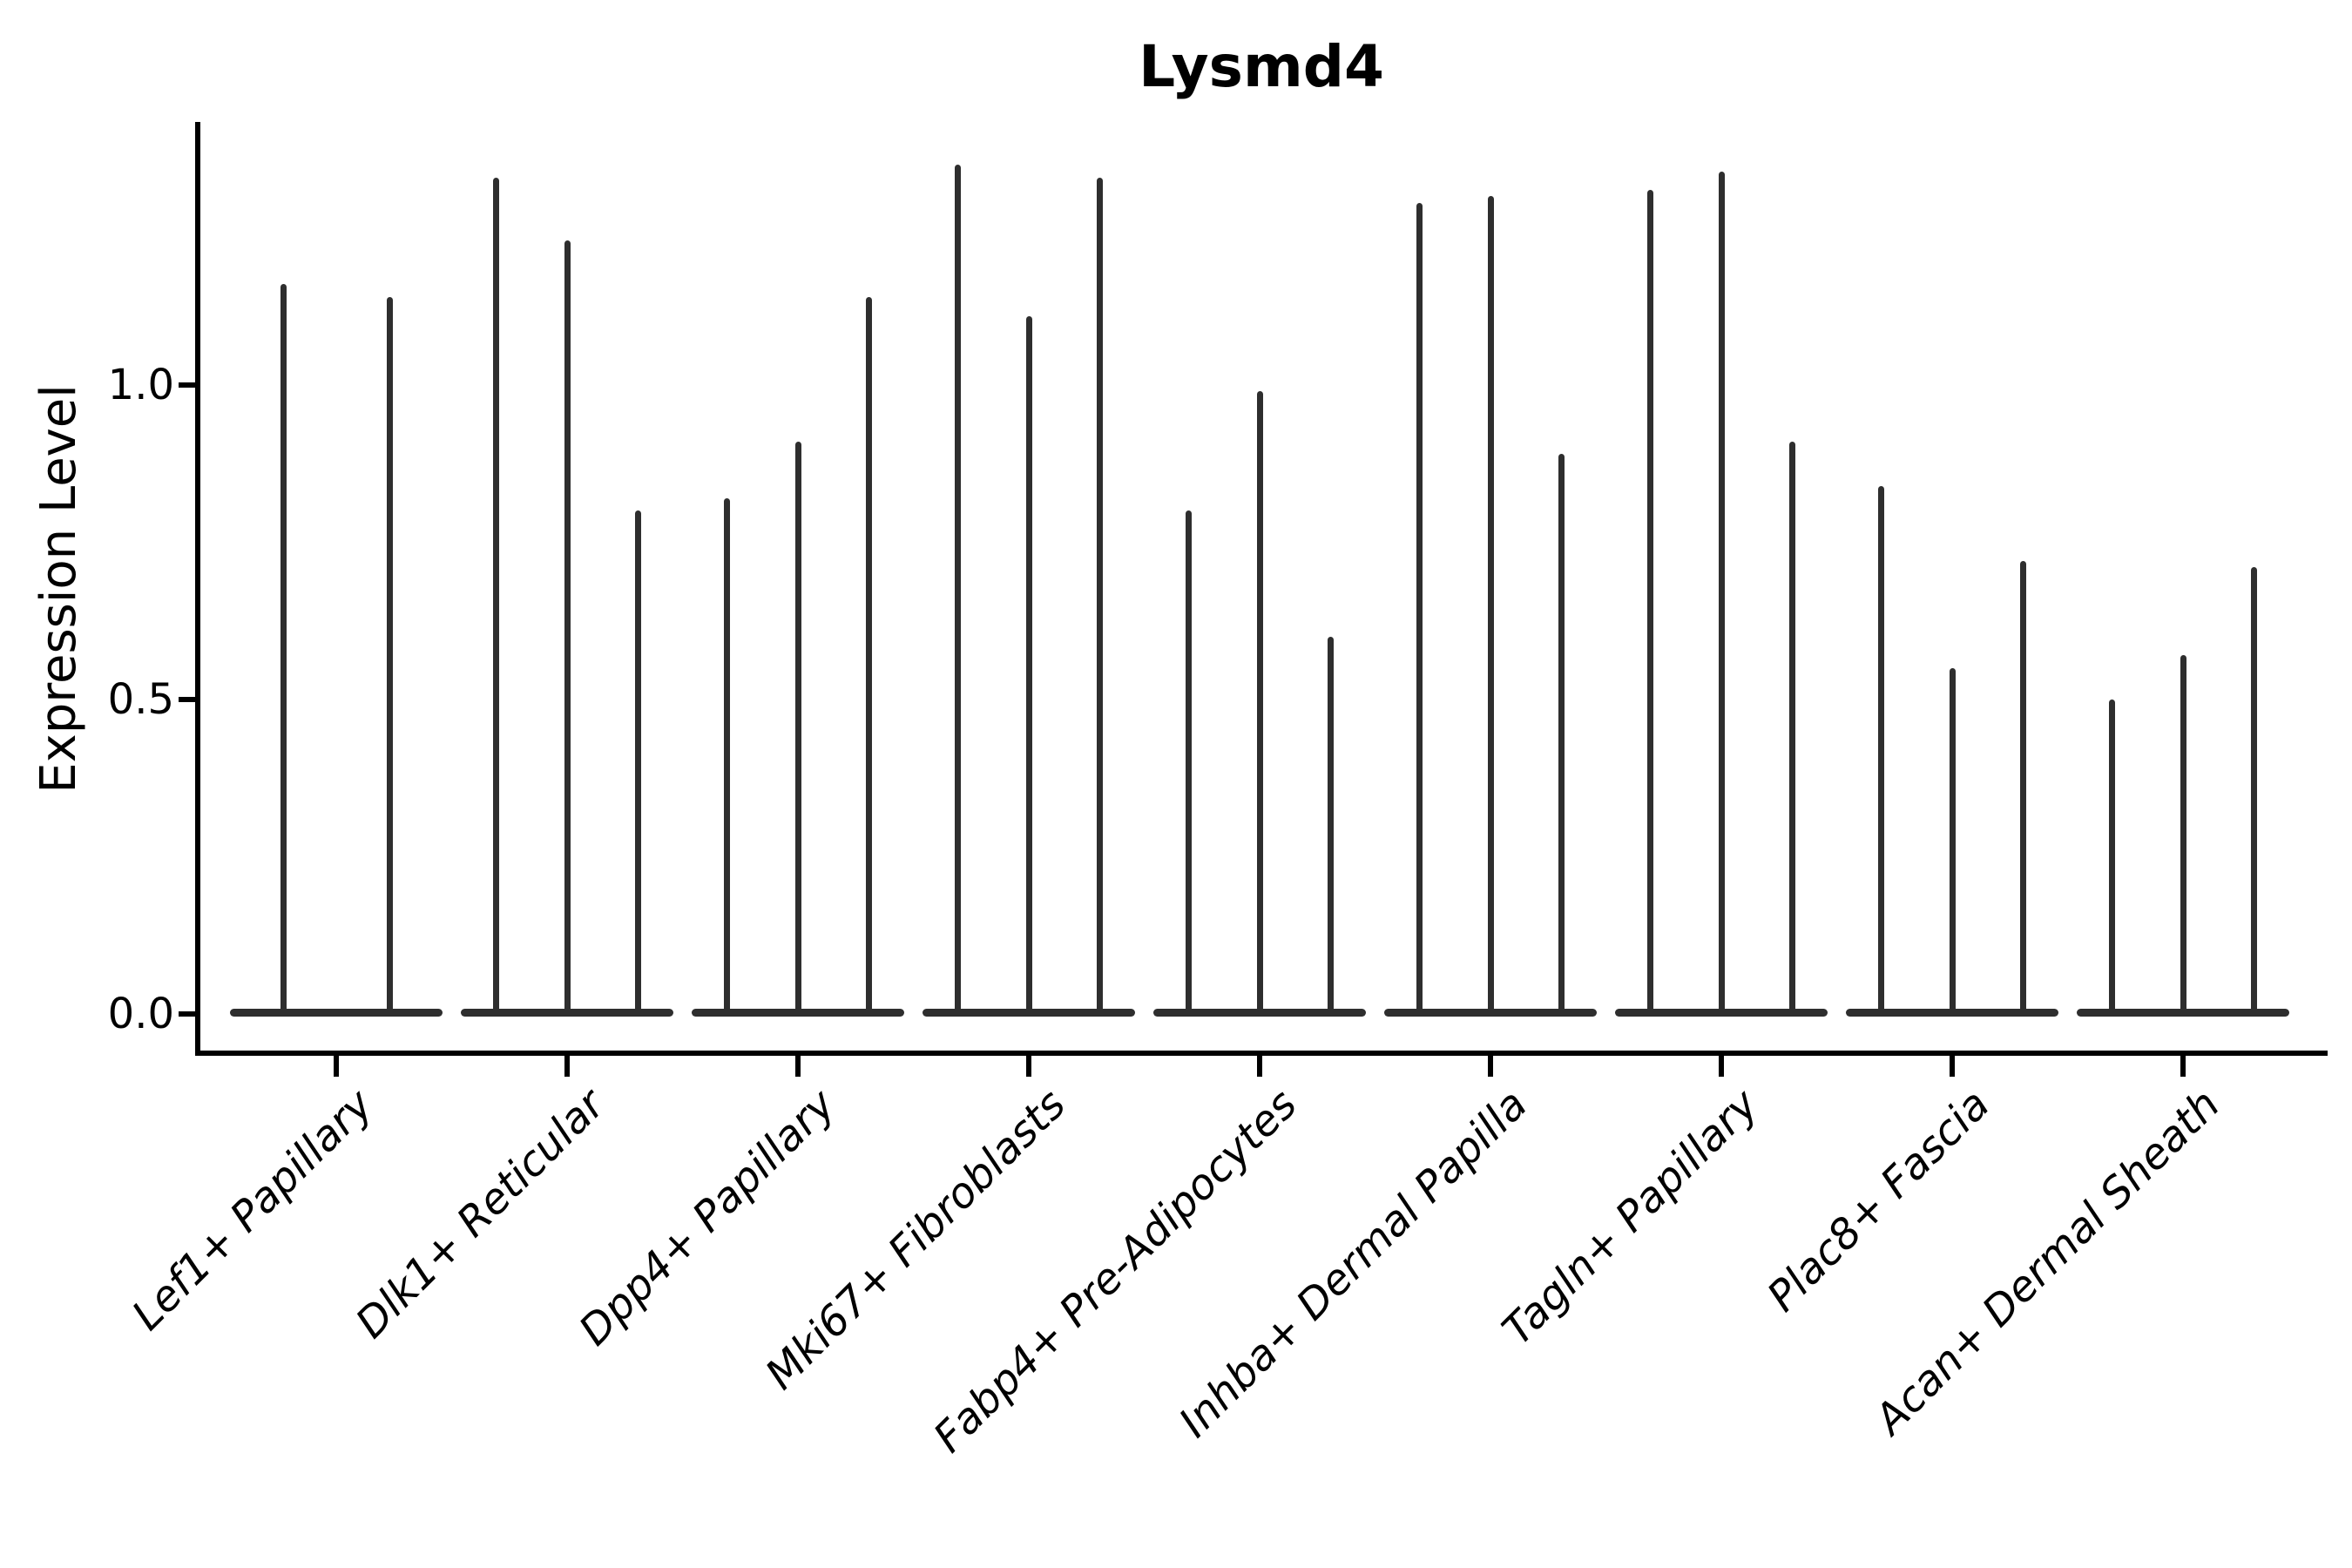 Image resolution: width=2352 pixels, height=1568 pixels. What do you see at coordinates (1878, 1200) in the screenshot?
I see `x-tick-label: Plac8+ Fascia` at bounding box center [1878, 1200].